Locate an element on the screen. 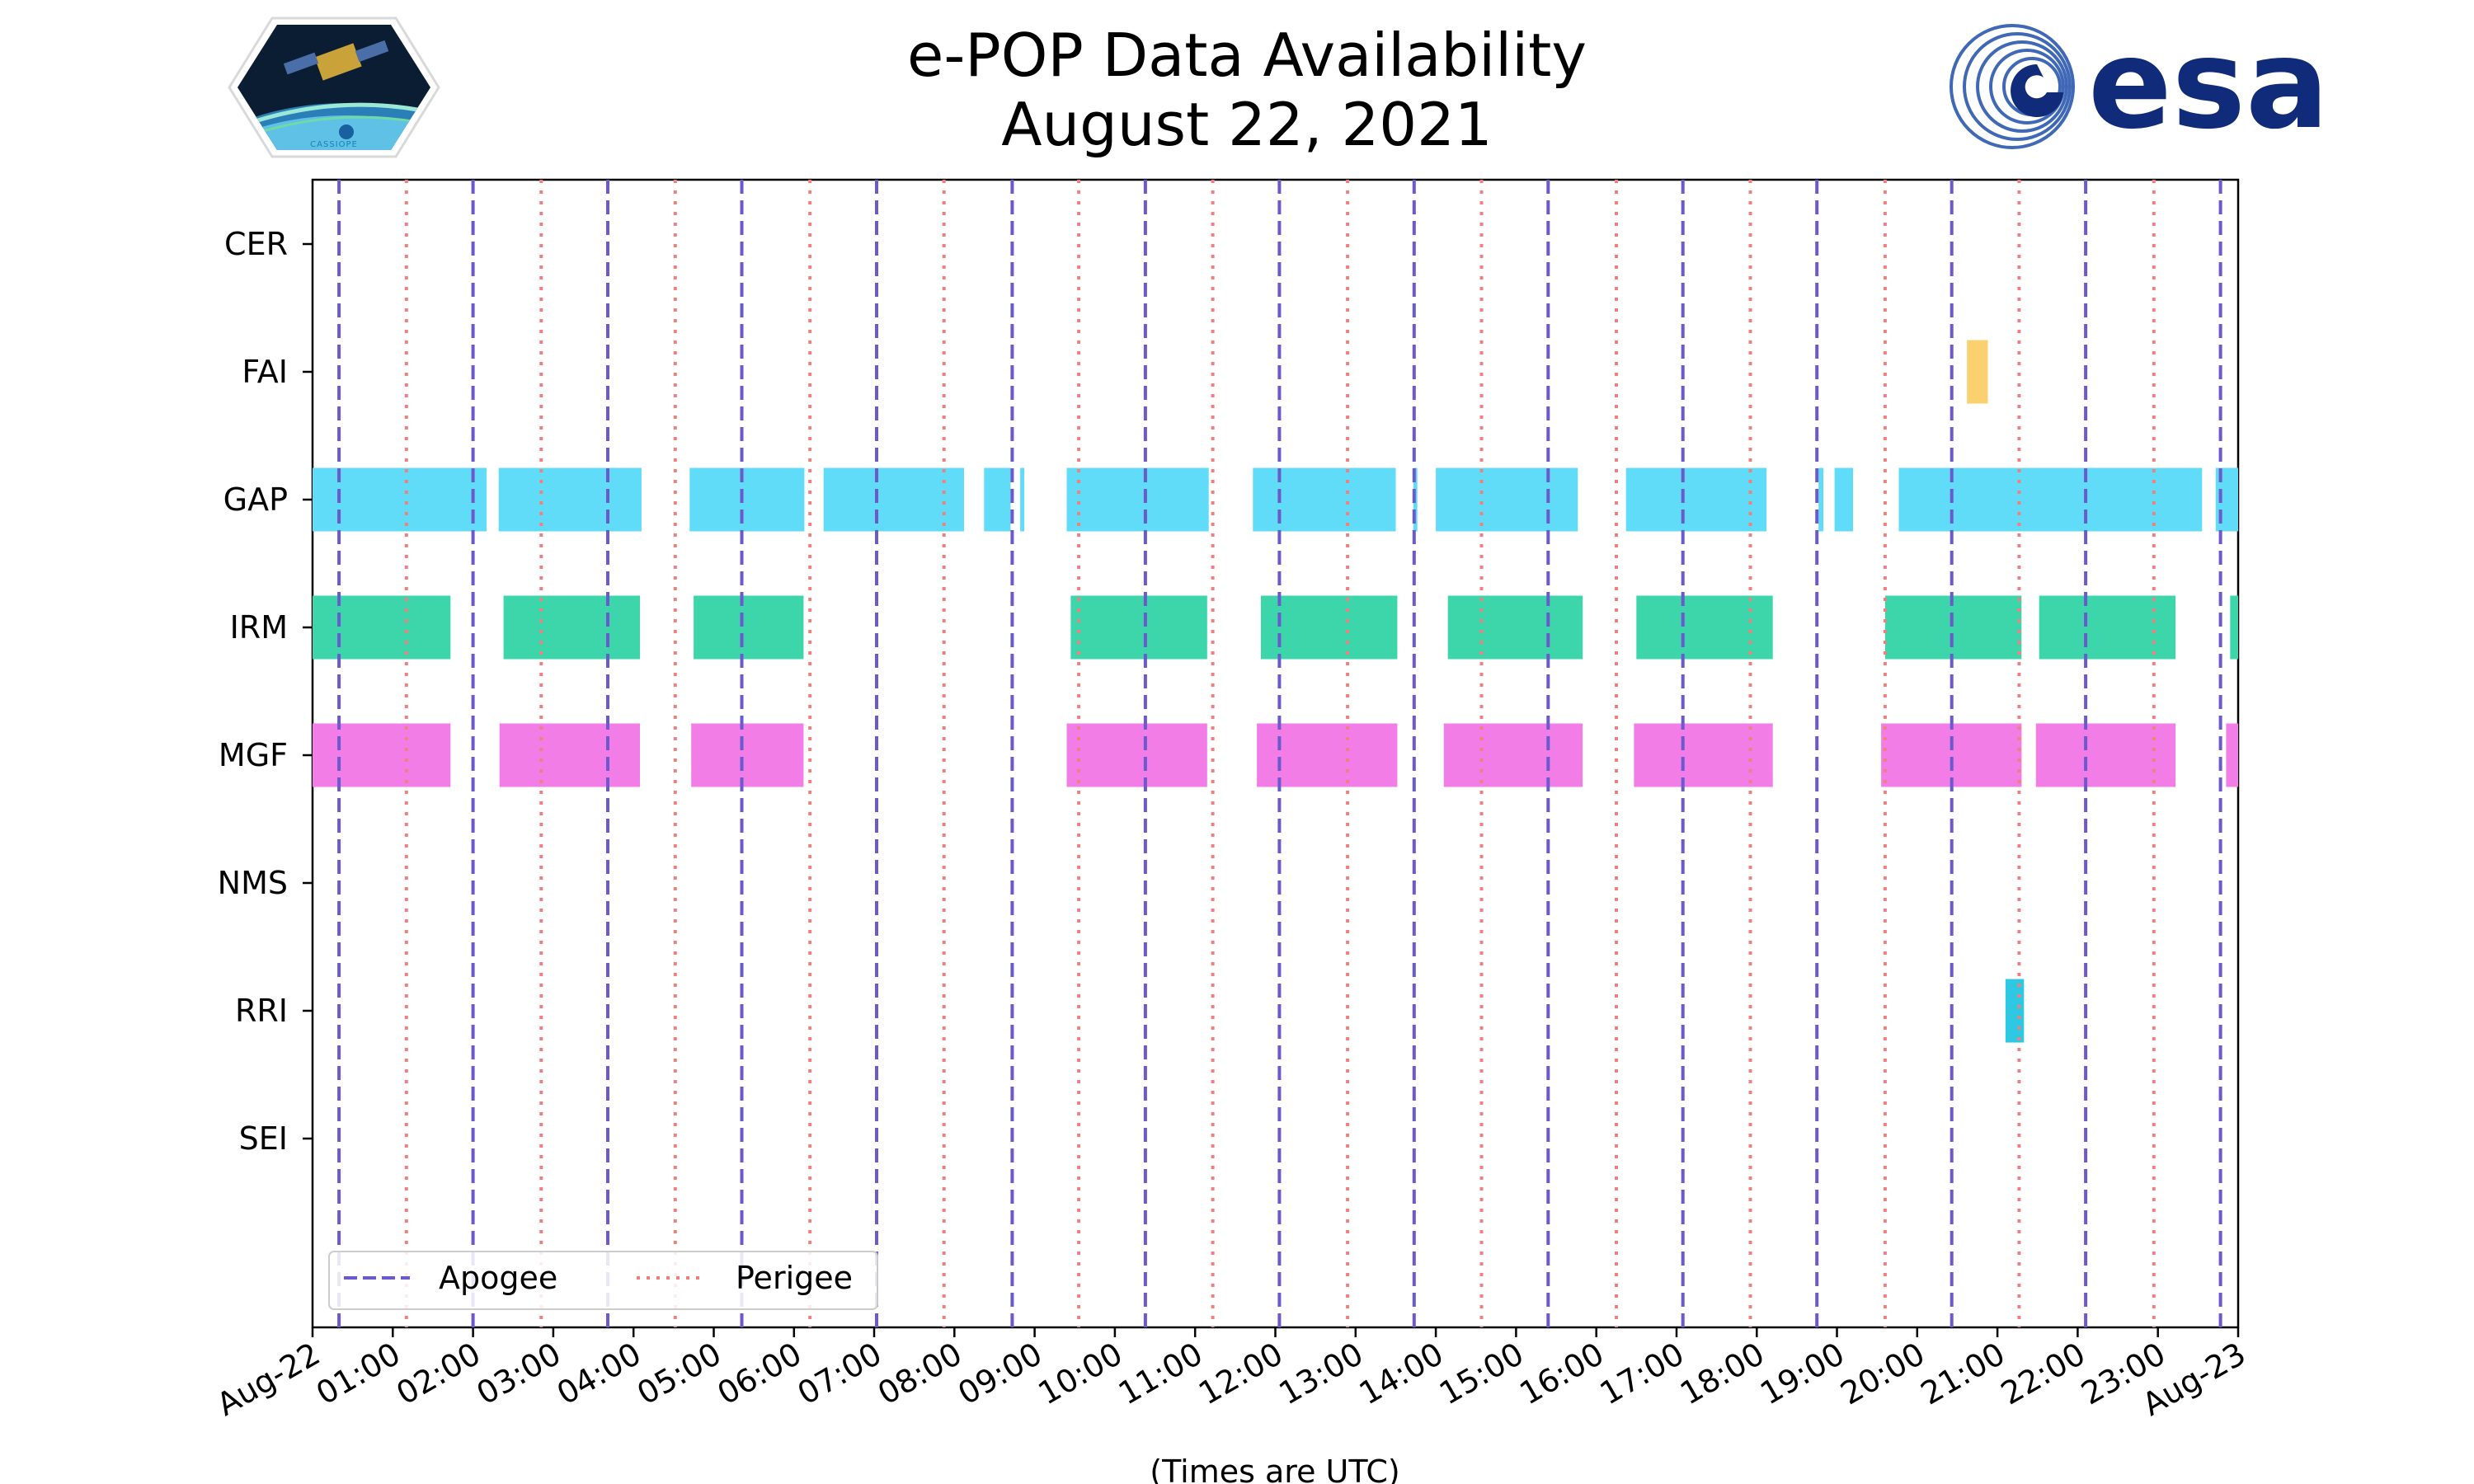 Image resolution: width=2474 pixels, height=1484 pixels. x-tick-label-0: Aug-22 is located at coordinates (268, 1379).